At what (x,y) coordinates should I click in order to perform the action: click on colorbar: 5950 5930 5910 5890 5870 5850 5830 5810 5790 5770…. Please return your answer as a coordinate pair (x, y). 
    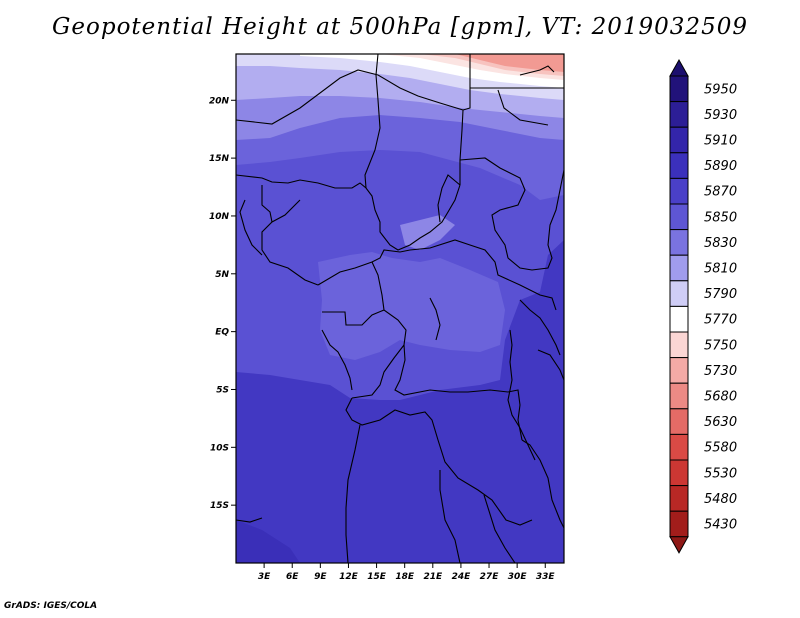
    Looking at the image, I should click on (703, 306).